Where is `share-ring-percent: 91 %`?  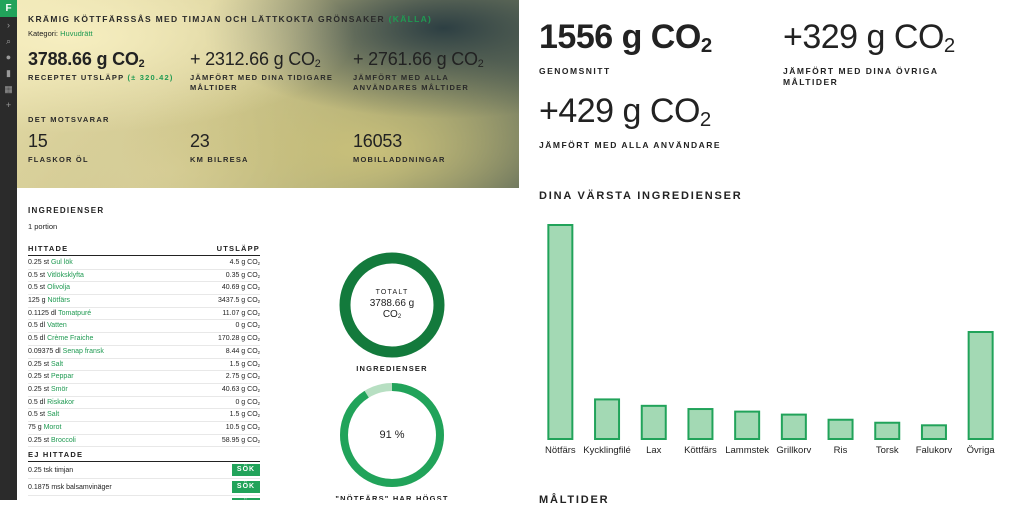 share-ring-percent: 91 % is located at coordinates (392, 435).